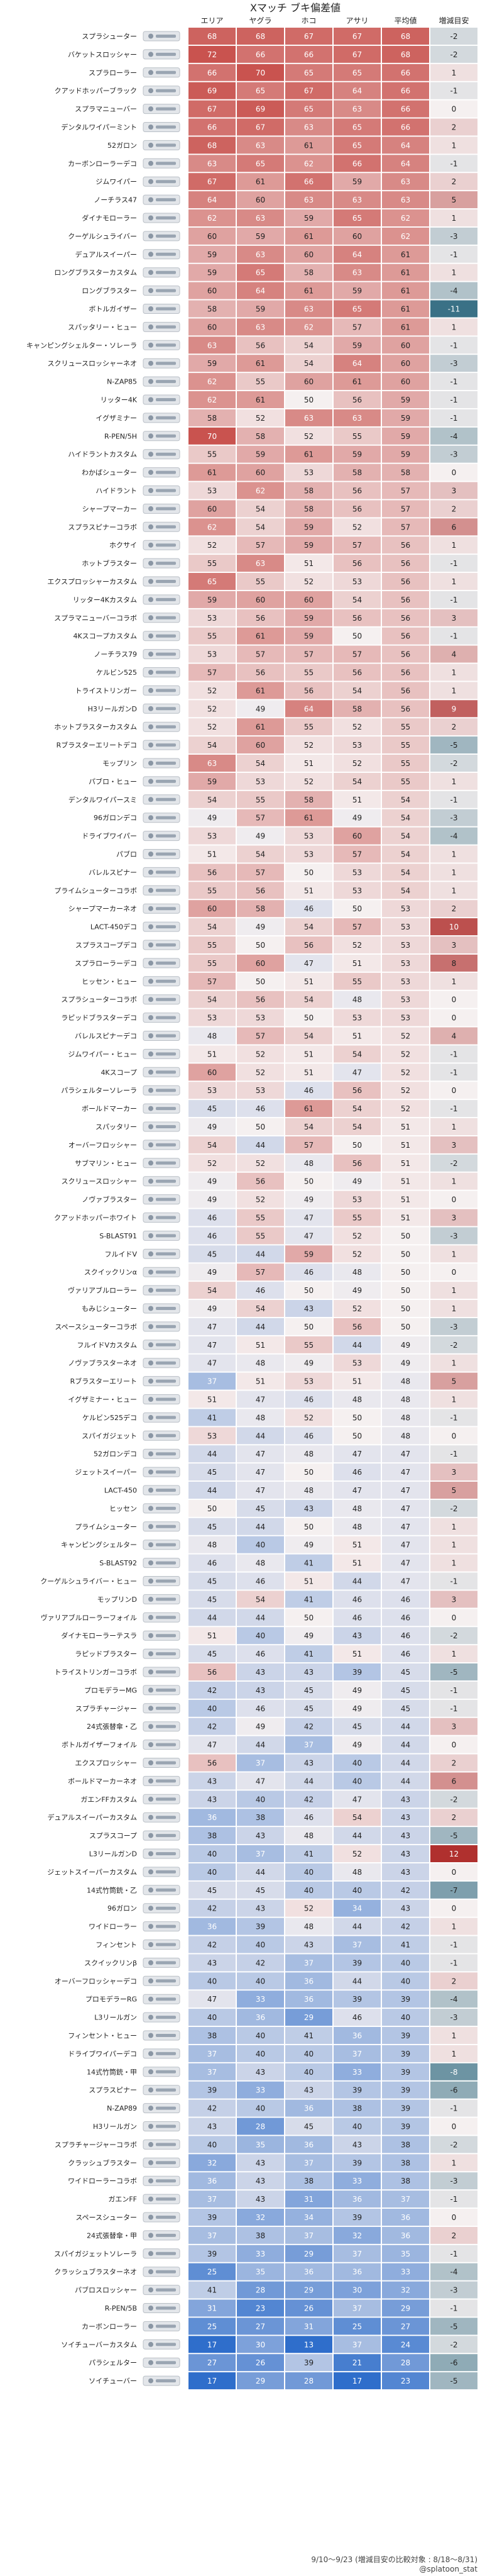  I want to click on cell-value: 28, so click(260, 2127).